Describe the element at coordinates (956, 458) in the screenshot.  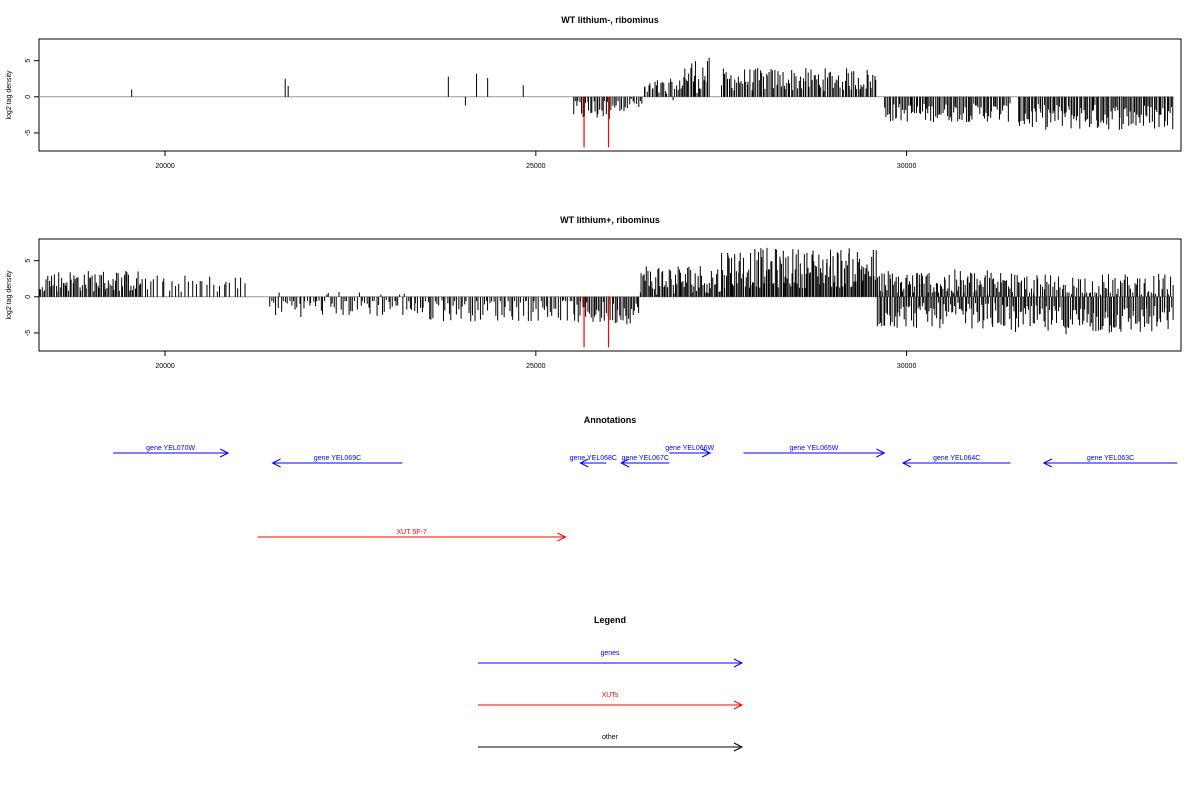
I see `gene-label: gene YEL064C` at that location.